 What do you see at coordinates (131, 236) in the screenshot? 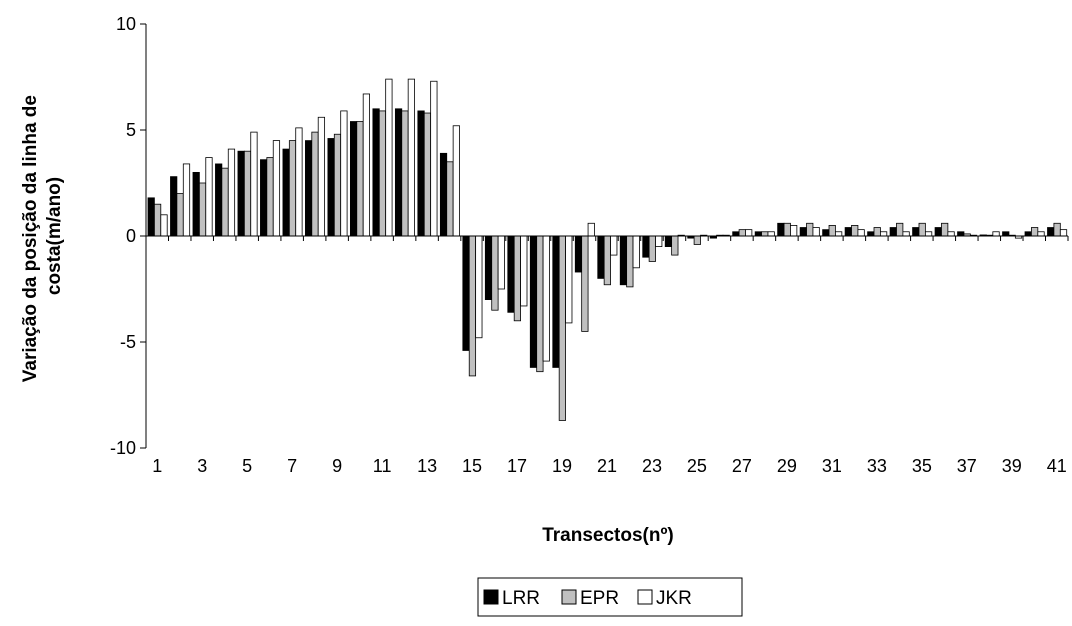
I see `y-tick-label: 0` at bounding box center [131, 236].